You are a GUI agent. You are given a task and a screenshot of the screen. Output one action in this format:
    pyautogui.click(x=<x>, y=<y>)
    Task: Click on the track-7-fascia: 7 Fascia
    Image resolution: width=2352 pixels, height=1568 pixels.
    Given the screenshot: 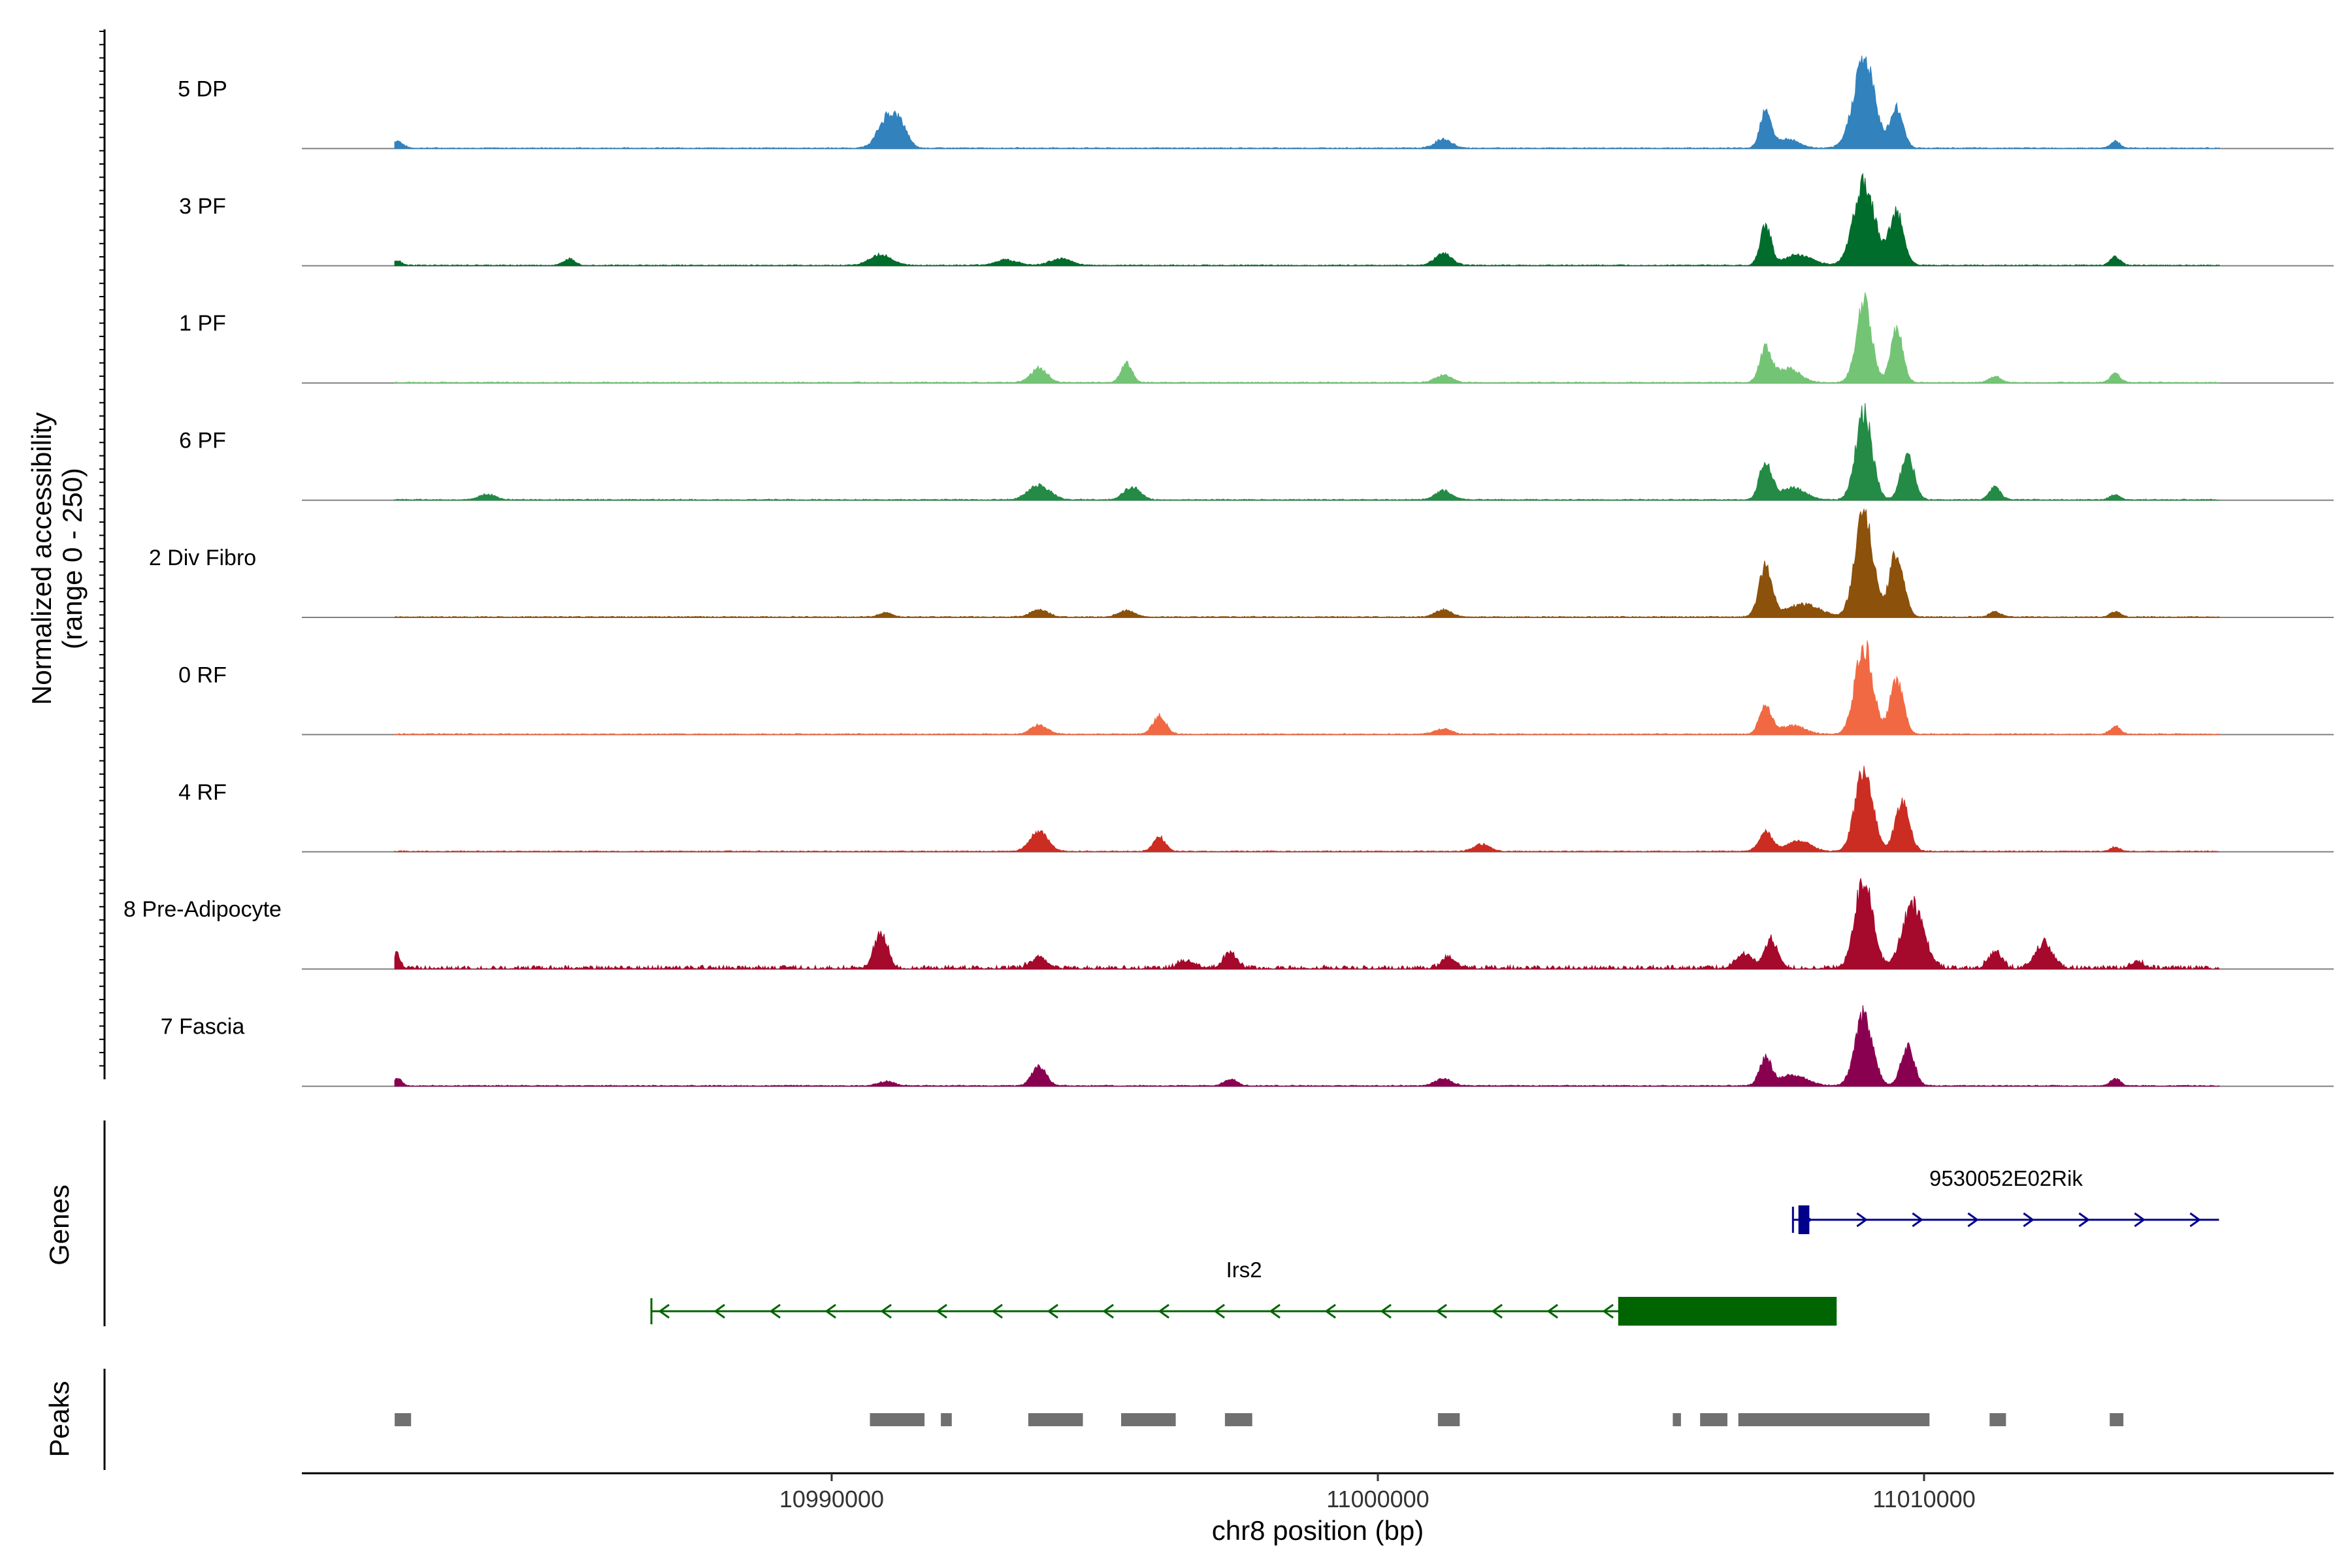 What is the action you would take?
    pyautogui.click(x=1247, y=1046)
    